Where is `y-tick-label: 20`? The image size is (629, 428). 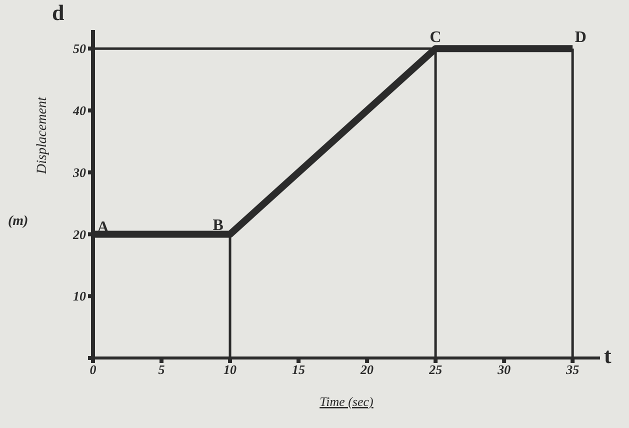 y-tick-label: 20 is located at coordinates (79, 234).